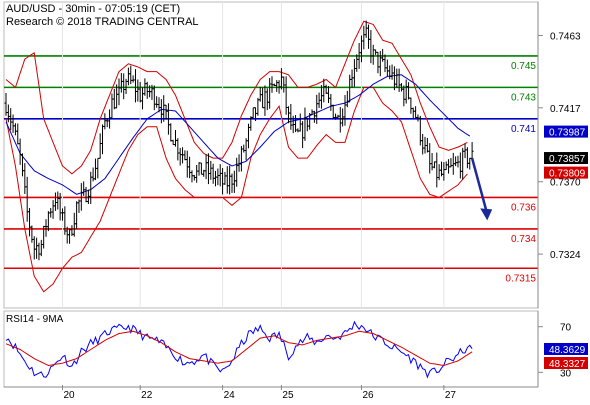 This screenshot has height=405, width=590. Describe the element at coordinates (523, 129) in the screenshot. I see `level-label-0.741: 0.741` at that location.